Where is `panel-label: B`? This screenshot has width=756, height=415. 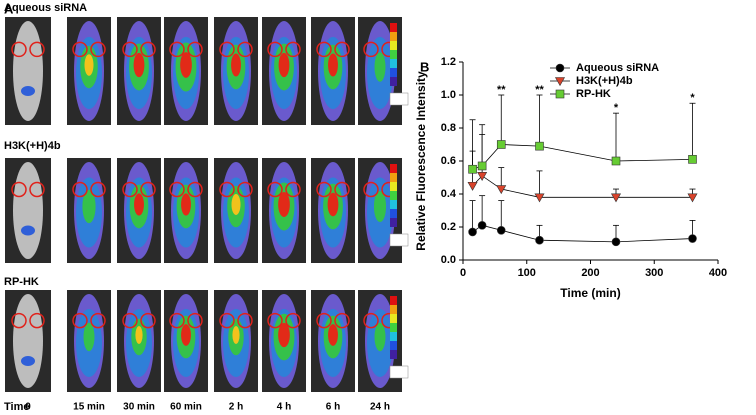 panel-label: B is located at coordinates (424, 66).